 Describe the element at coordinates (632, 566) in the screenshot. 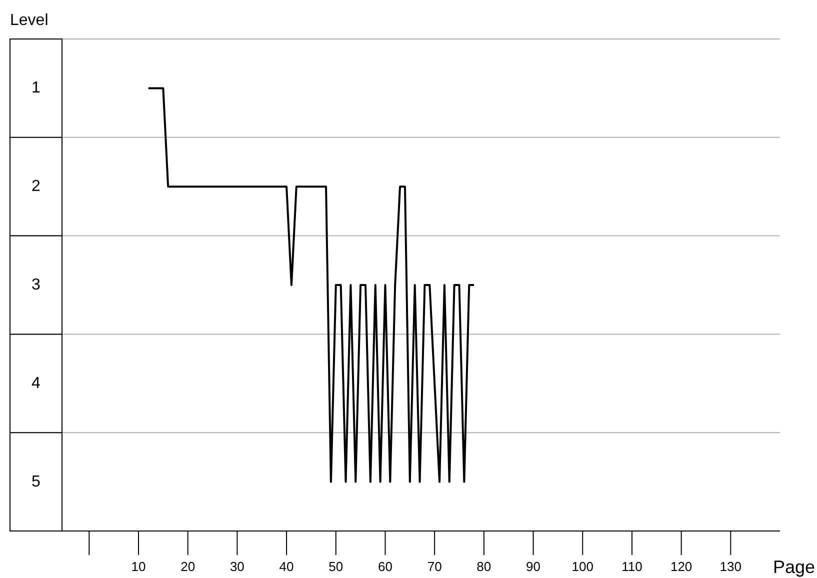

I see `x-tick-label: 110` at that location.